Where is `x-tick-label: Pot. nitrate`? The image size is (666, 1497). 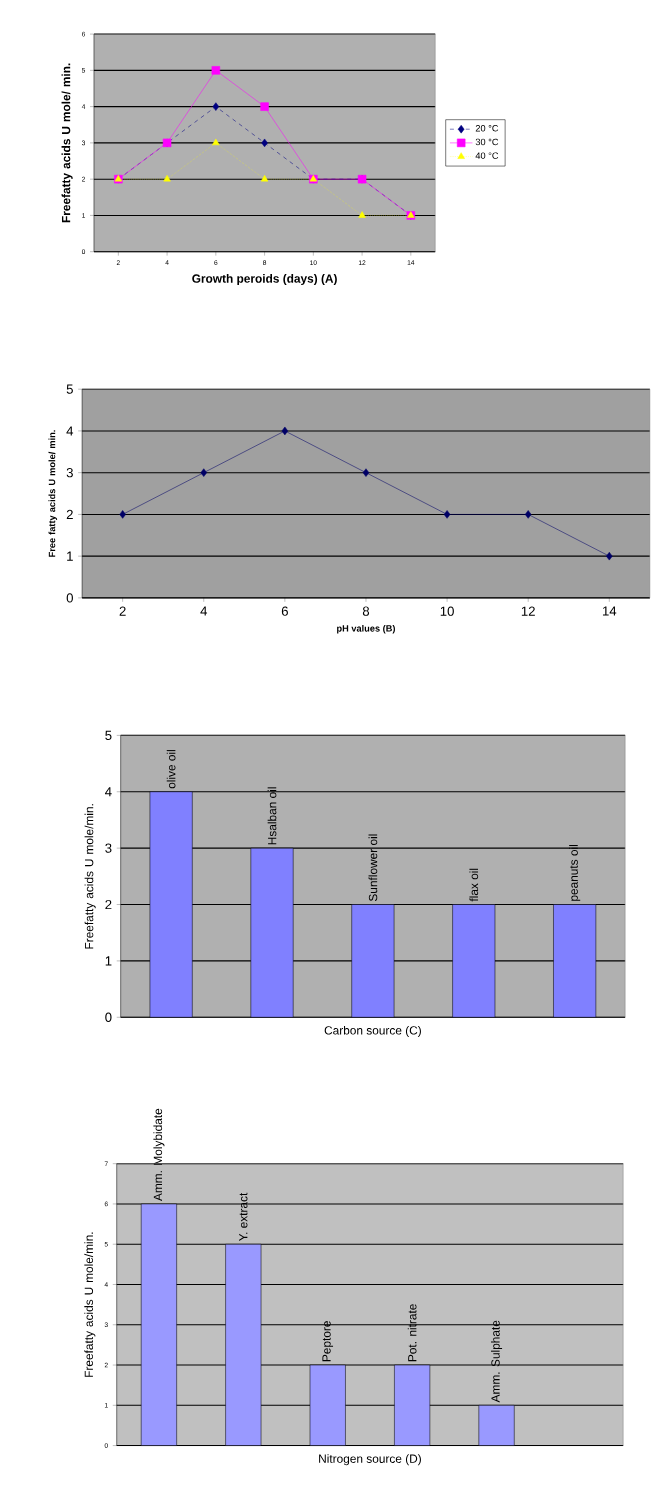 x-tick-label: Pot. nitrate is located at coordinates (412, 1333).